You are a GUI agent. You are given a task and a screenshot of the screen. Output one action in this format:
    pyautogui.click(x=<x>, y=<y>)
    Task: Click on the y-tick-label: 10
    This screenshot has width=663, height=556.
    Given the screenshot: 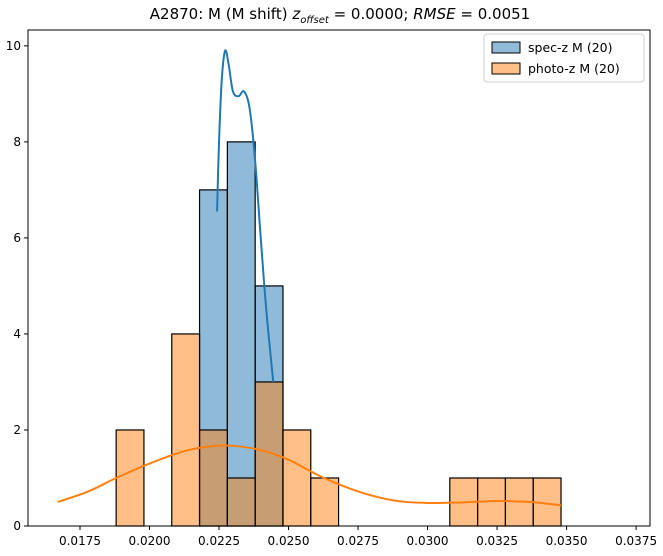 What is the action you would take?
    pyautogui.click(x=13, y=46)
    